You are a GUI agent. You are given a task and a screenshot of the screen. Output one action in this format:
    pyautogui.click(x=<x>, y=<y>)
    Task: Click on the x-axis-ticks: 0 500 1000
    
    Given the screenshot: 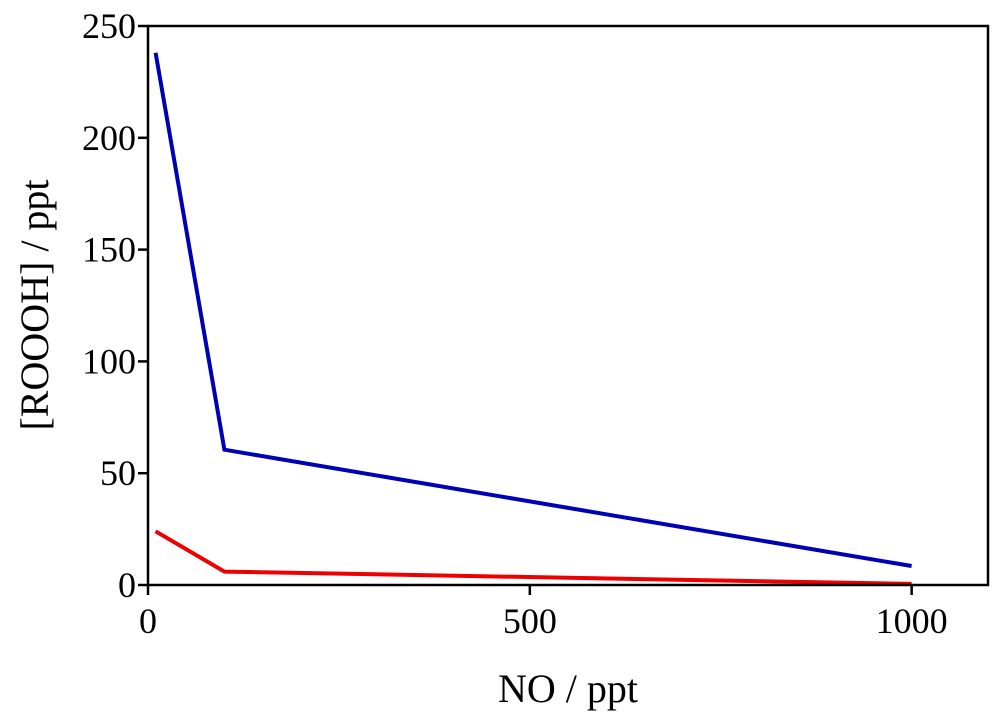 What is the action you would take?
    pyautogui.click(x=543, y=613)
    